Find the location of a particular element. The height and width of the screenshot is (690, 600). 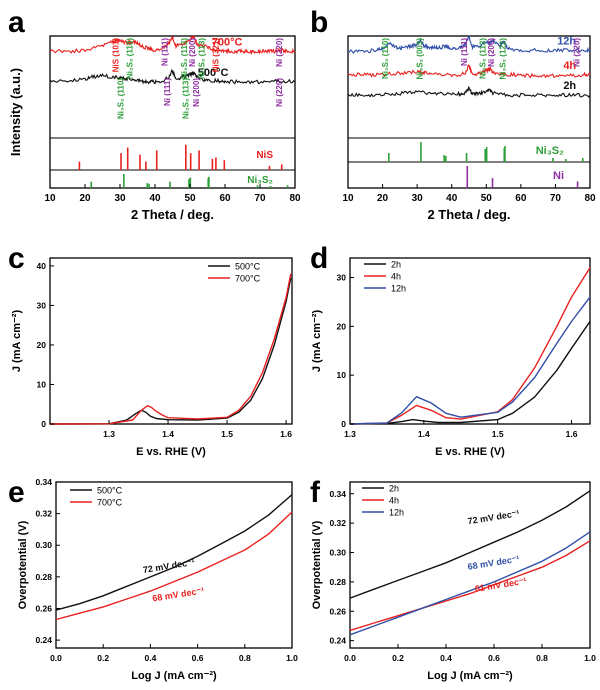

reference-label-b-0: Ni₃S₂ is located at coordinates (550, 151).